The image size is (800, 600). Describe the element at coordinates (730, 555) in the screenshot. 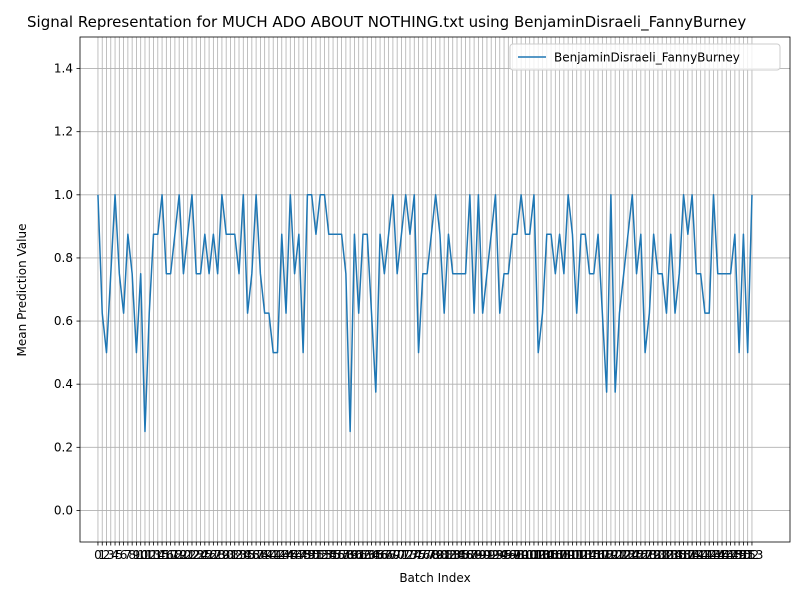

I see `x-tick-label: 148` at that location.